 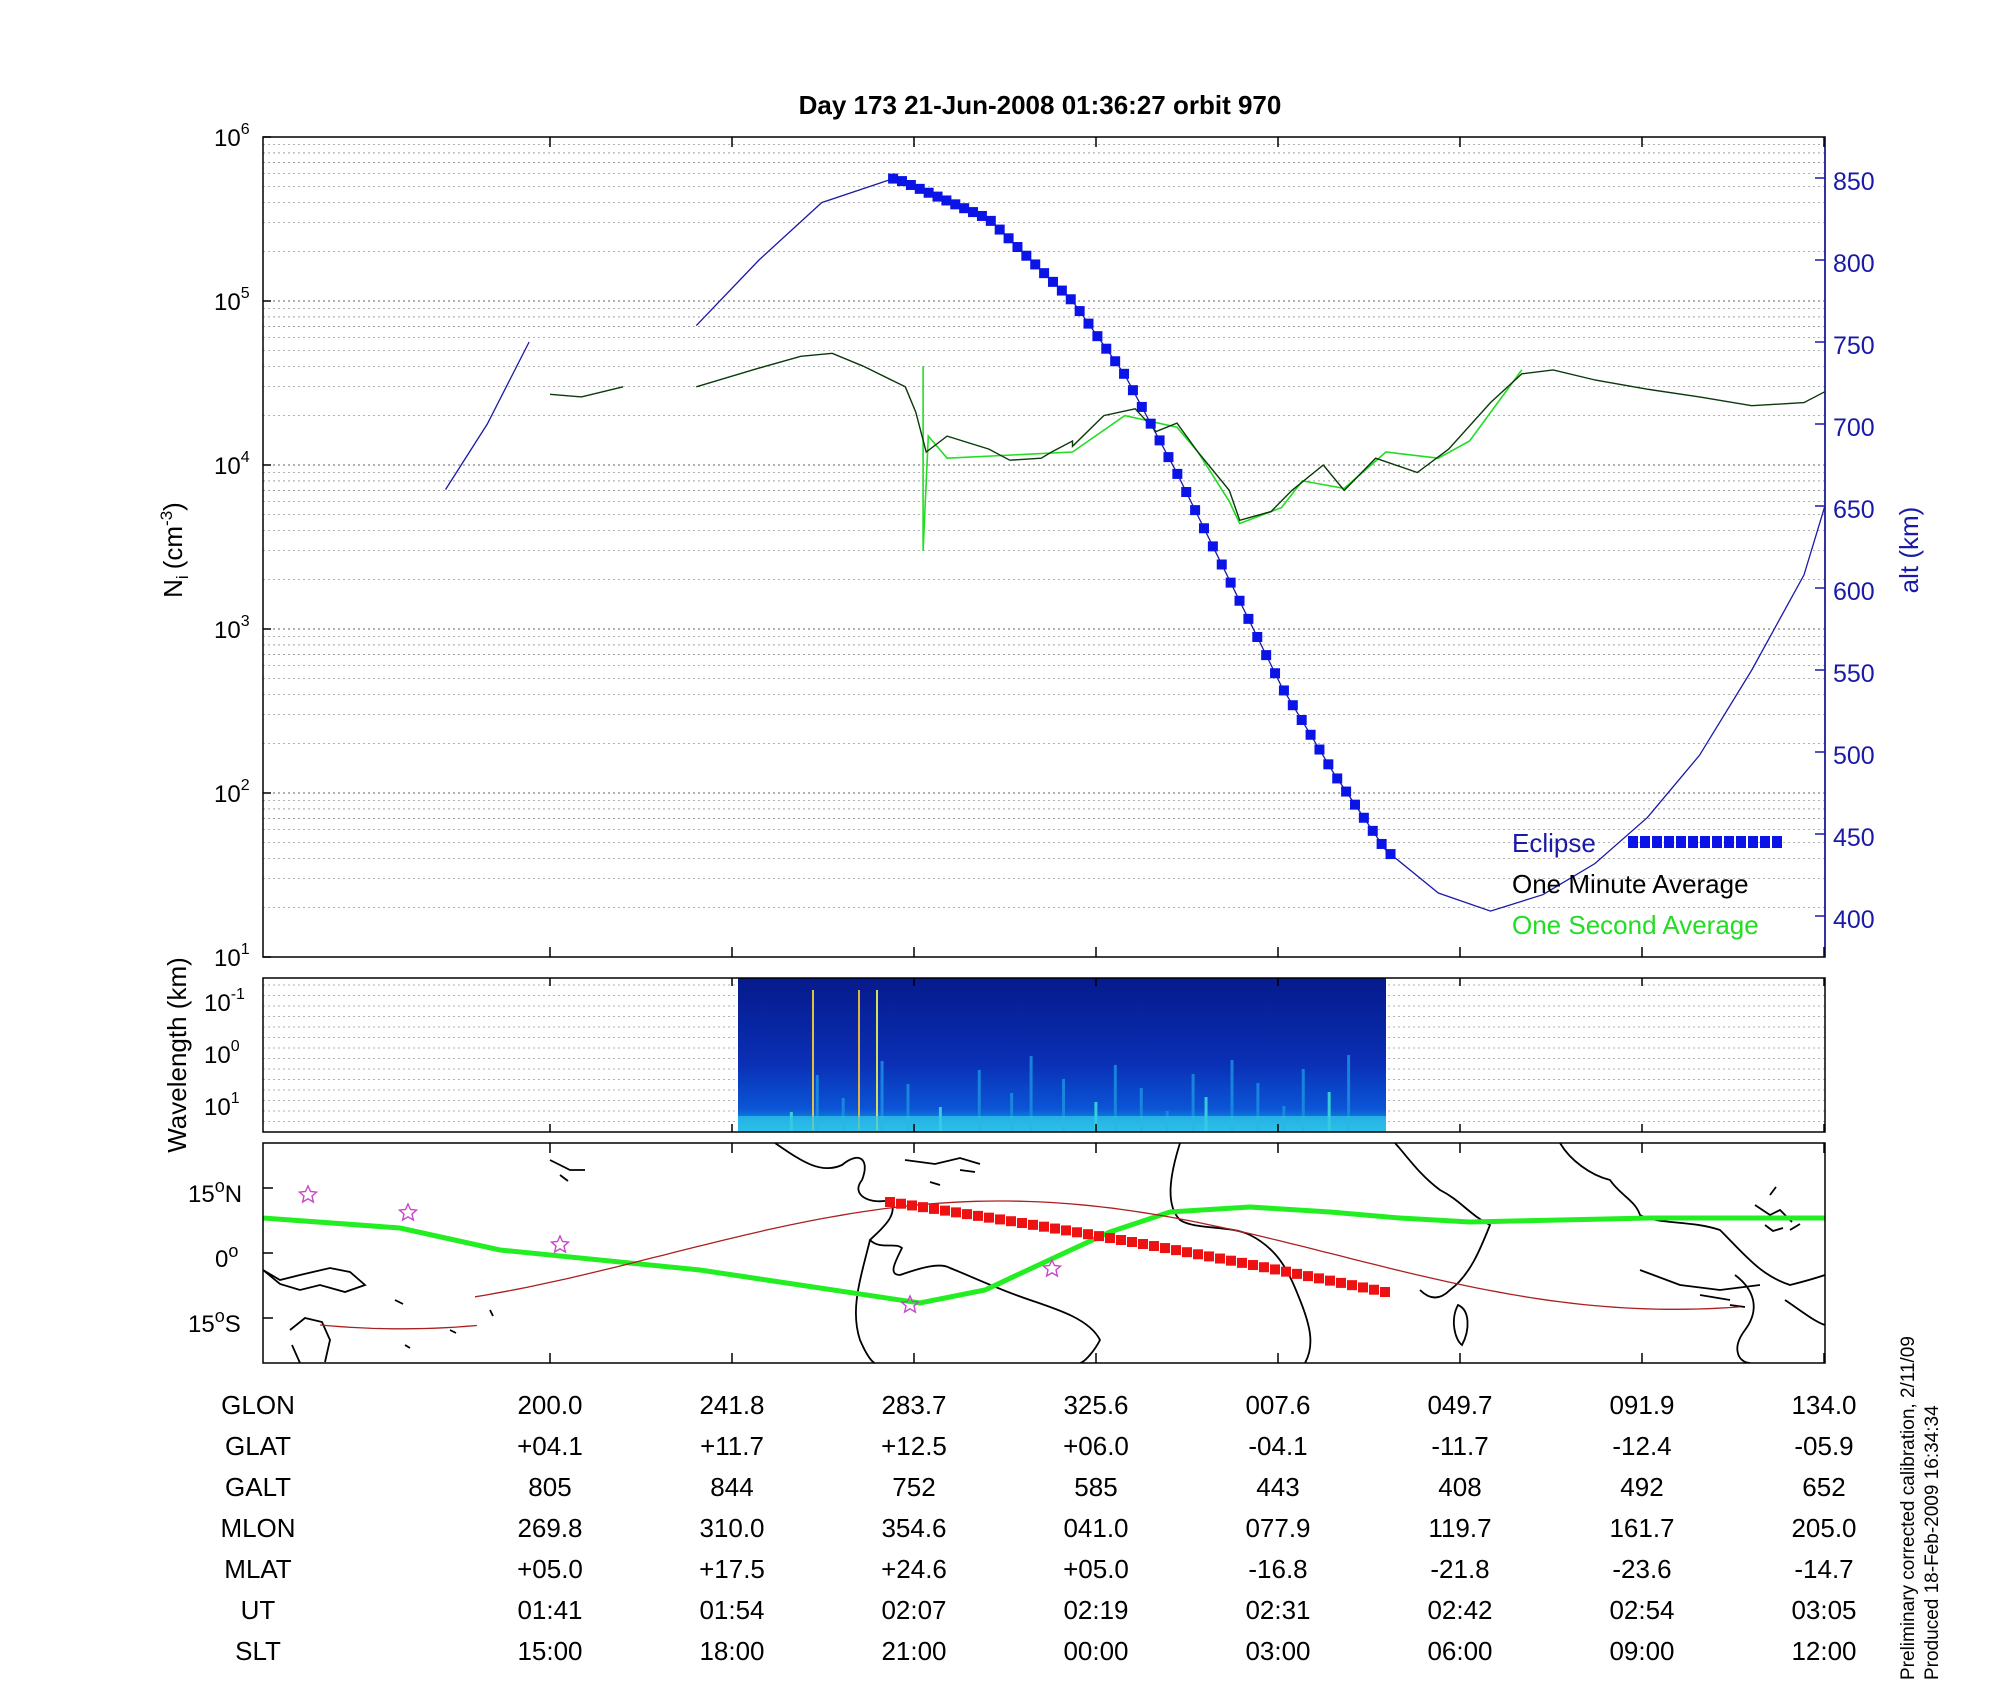 What do you see at coordinates (224, 1053) in the screenshot?
I see `spectrogram-y-tick-labels: 10-1 100 101` at bounding box center [224, 1053].